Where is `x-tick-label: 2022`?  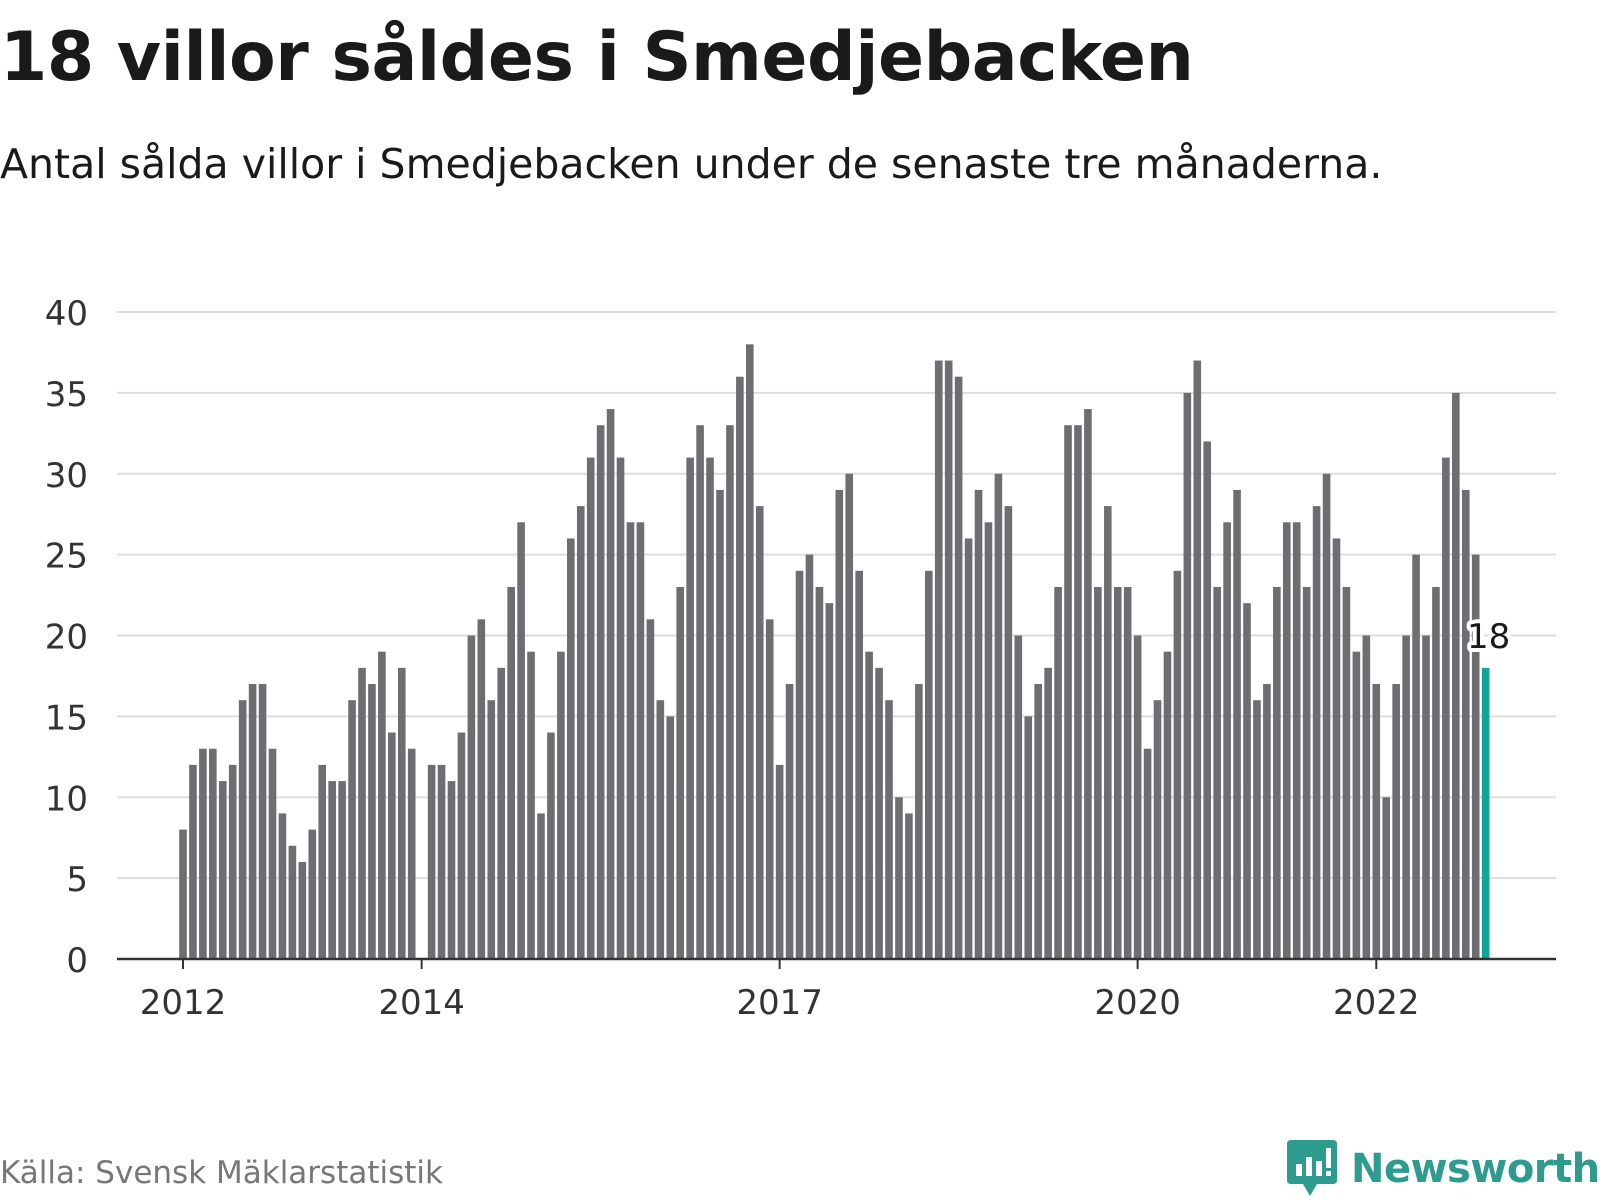
x-tick-label: 2022 is located at coordinates (1376, 1003).